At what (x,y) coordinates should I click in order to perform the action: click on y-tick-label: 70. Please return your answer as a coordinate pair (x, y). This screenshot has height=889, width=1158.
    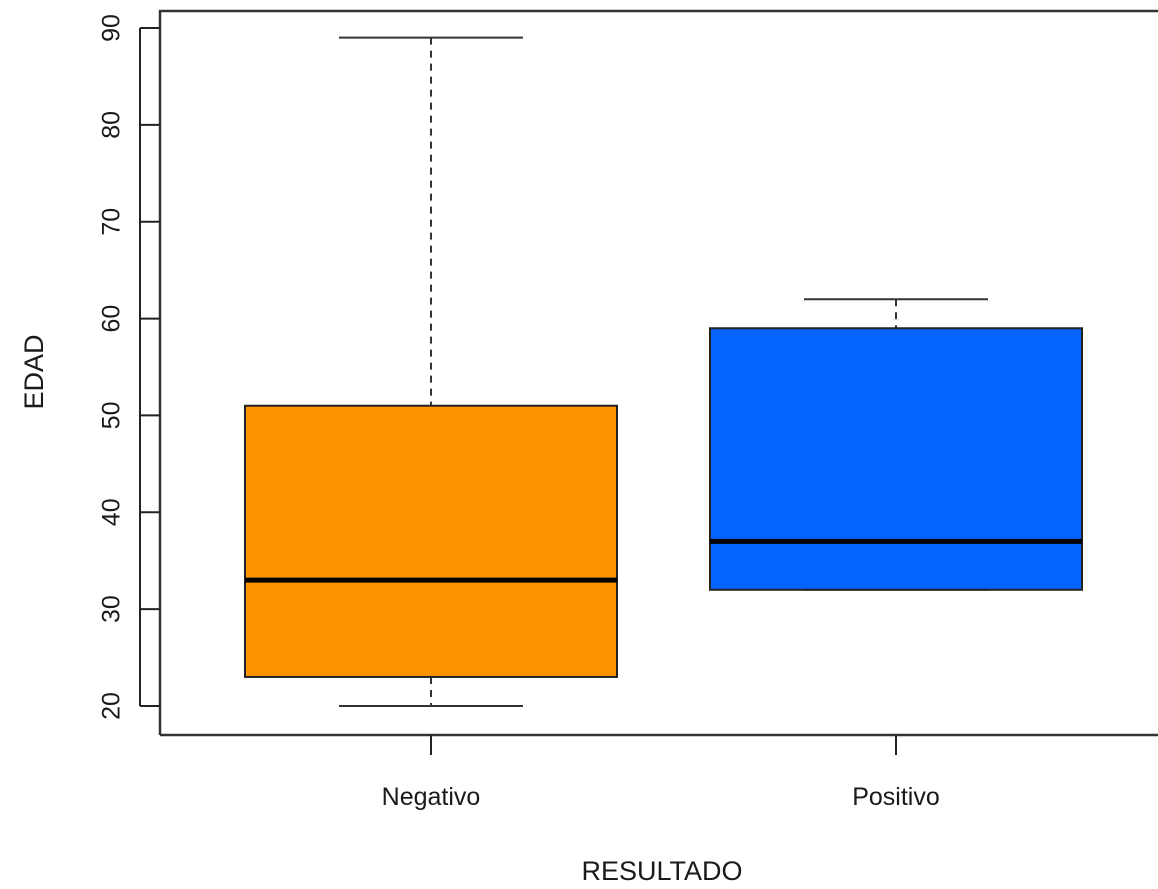
    Looking at the image, I should click on (112, 222).